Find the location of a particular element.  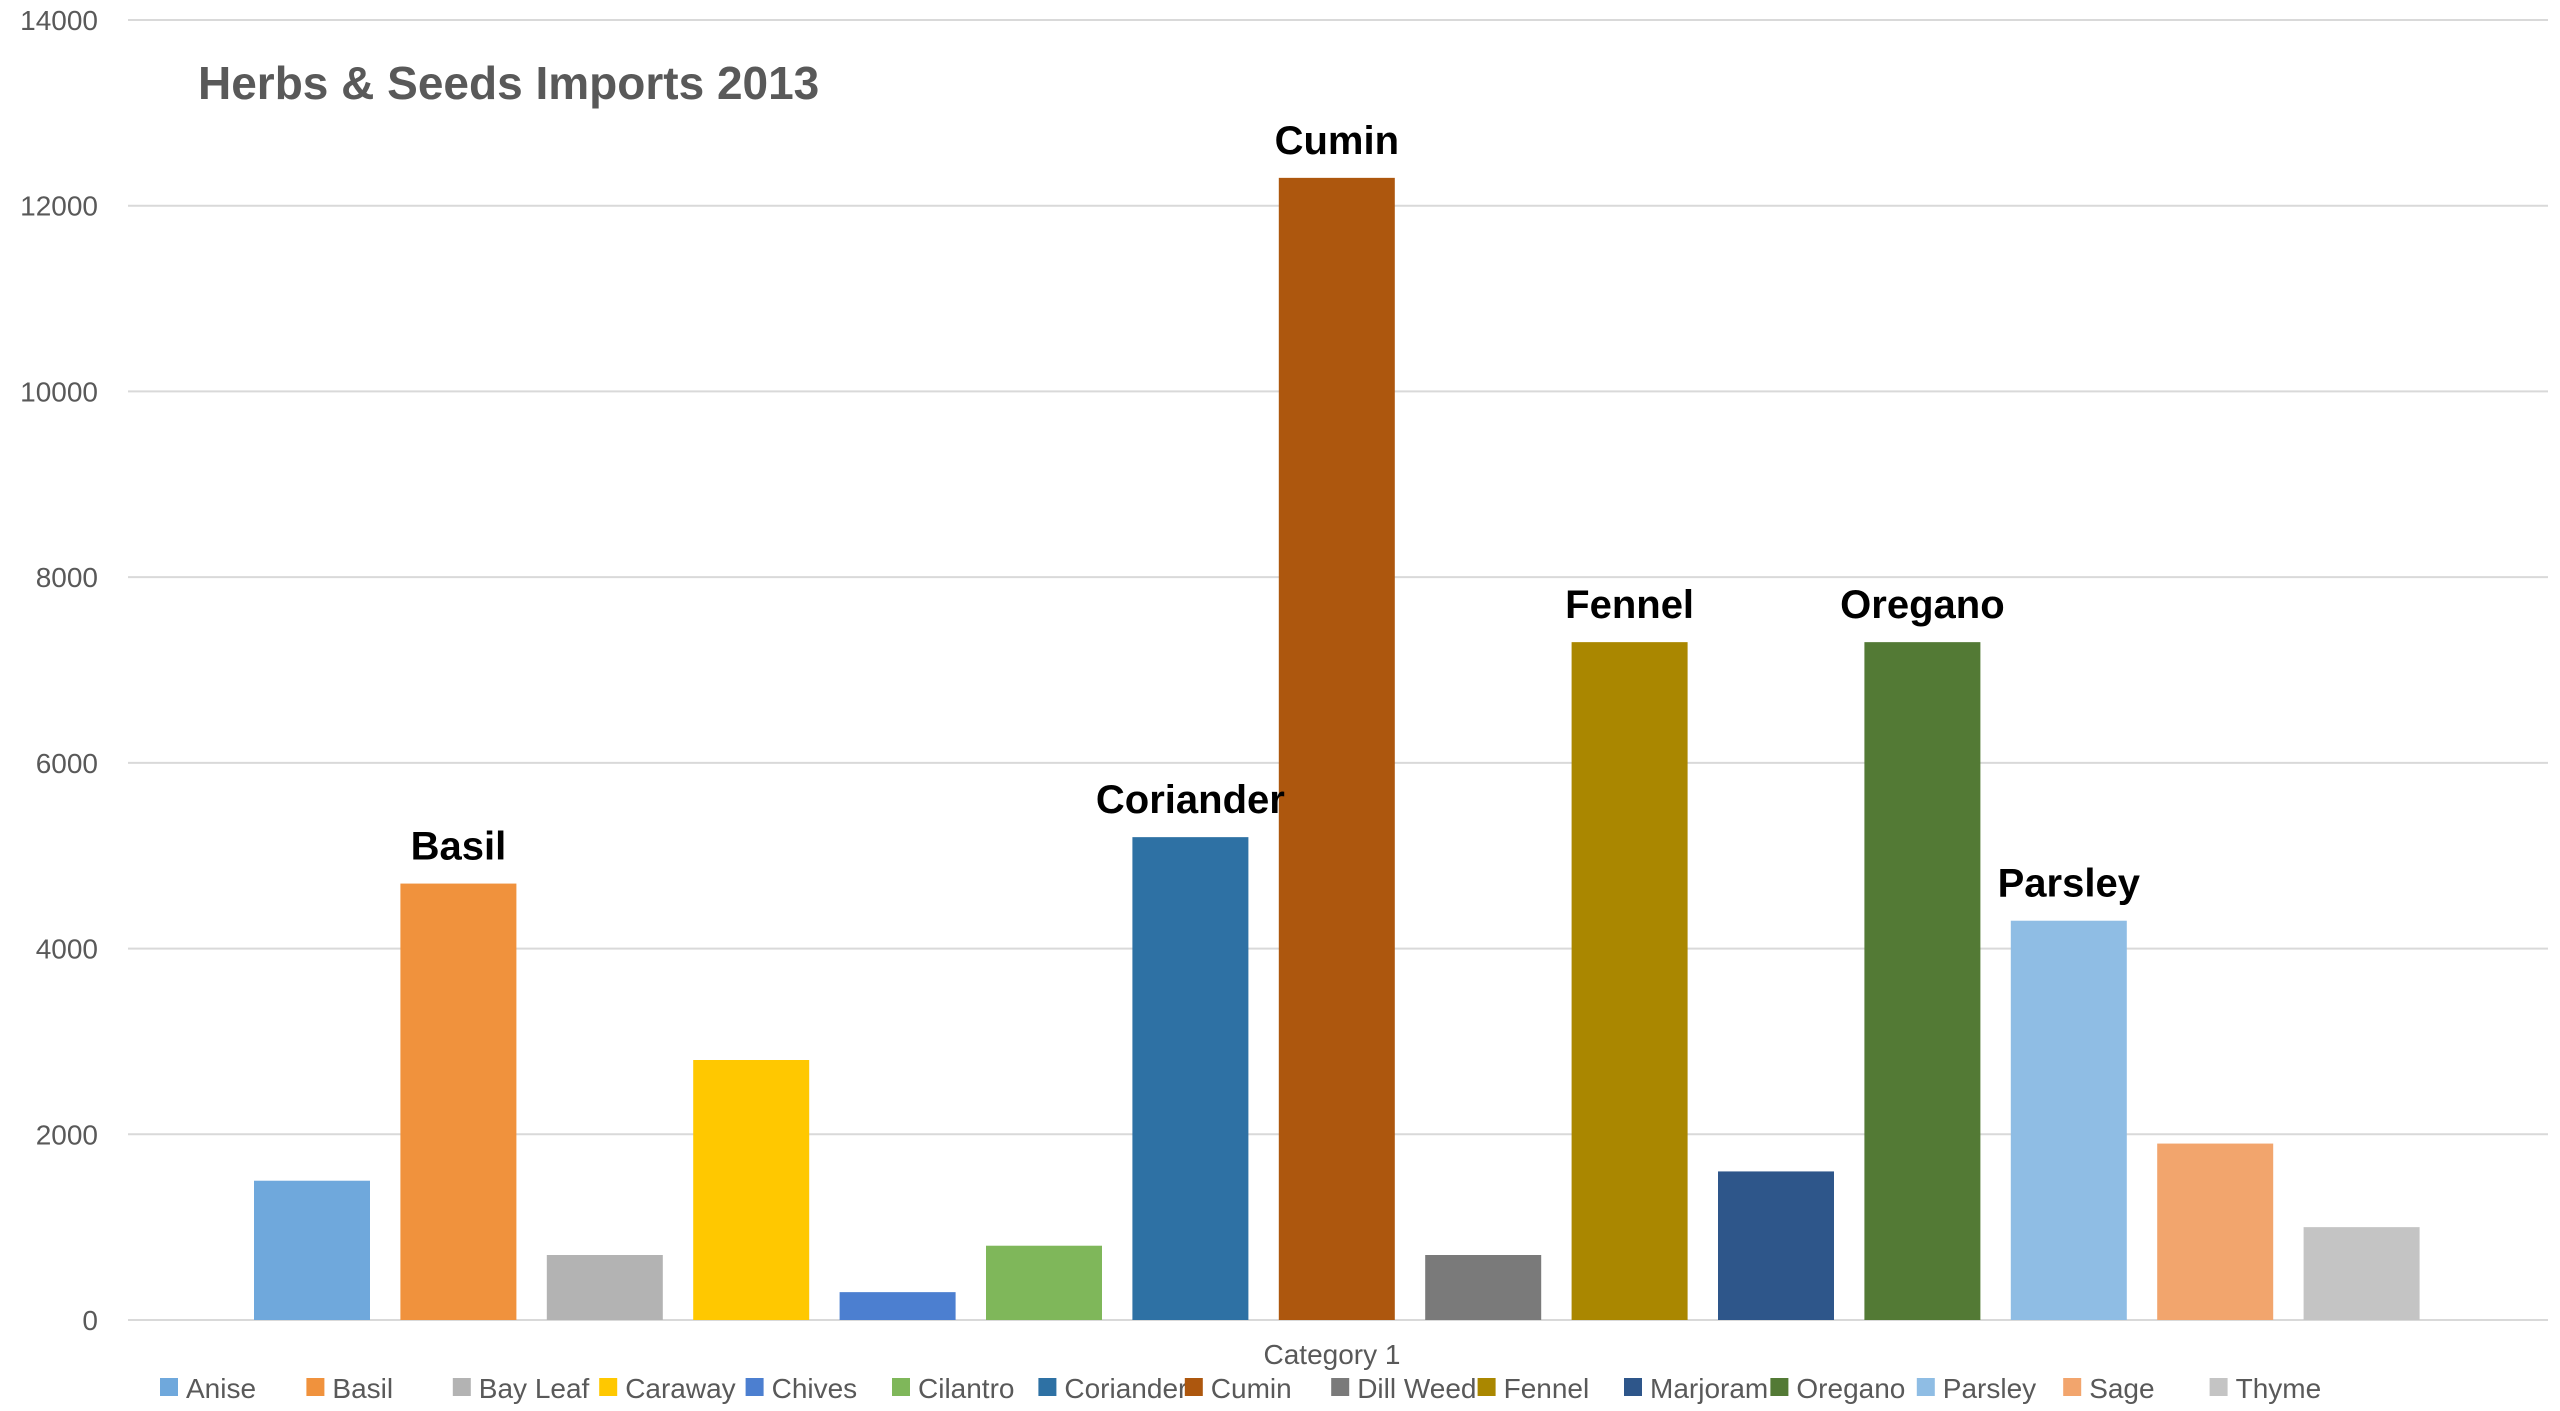

y-tick-label: 8000 is located at coordinates (67, 577).